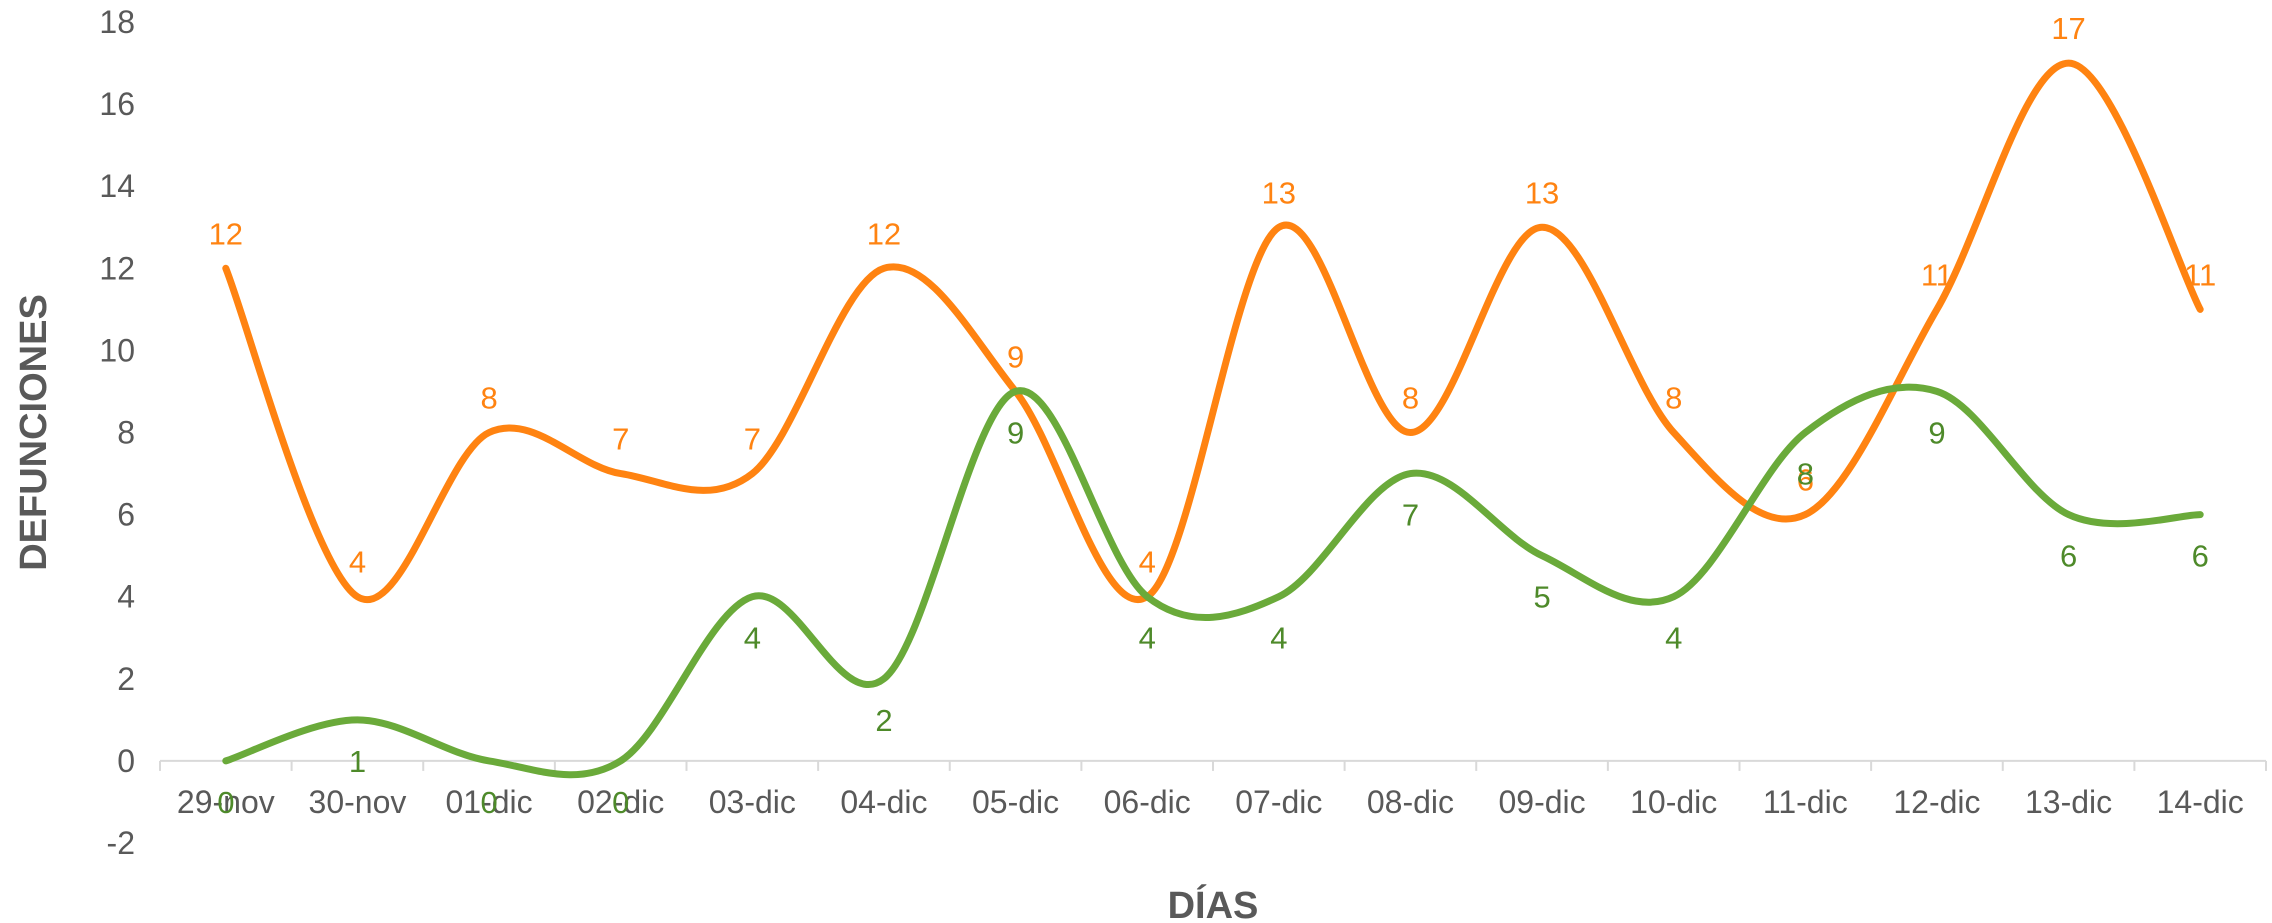 Image resolution: width=2272 pixels, height=923 pixels. I want to click on y-tick-label: 2, so click(126, 679).